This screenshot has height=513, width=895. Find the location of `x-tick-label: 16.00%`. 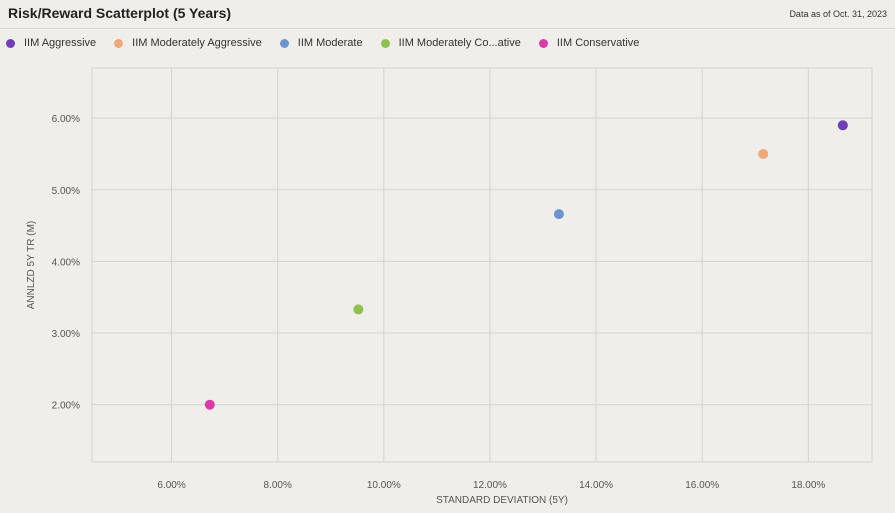

x-tick-label: 16.00% is located at coordinates (702, 485).